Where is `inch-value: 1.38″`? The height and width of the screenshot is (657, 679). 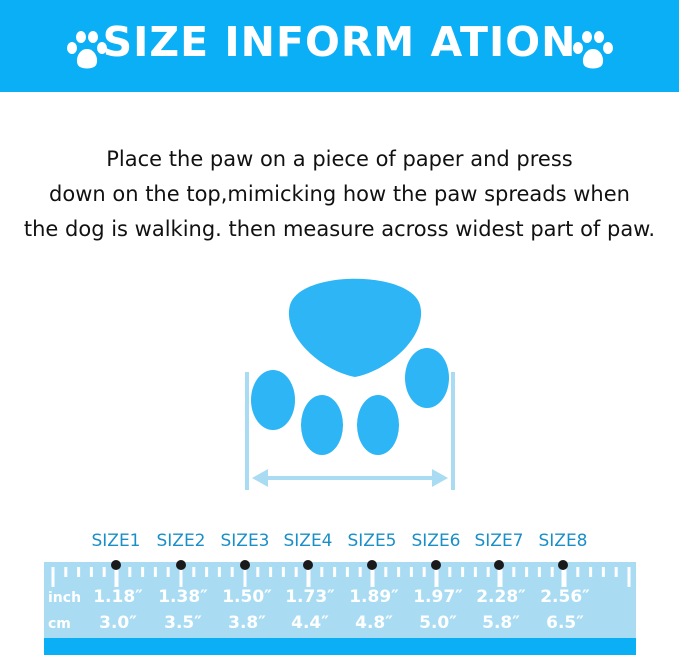
inch-value: 1.38″ is located at coordinates (183, 597).